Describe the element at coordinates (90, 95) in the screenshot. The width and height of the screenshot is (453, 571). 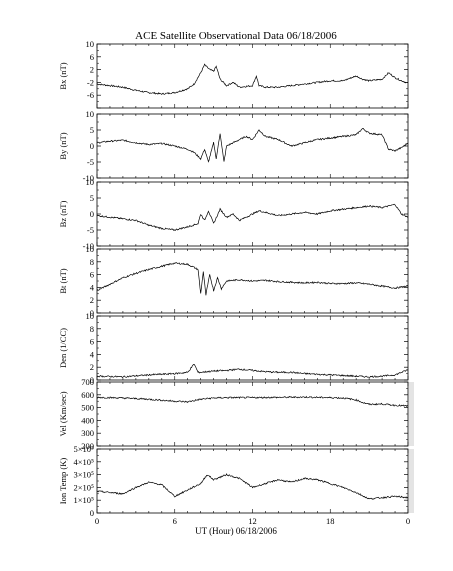
I see `y-tick-label: -6` at that location.